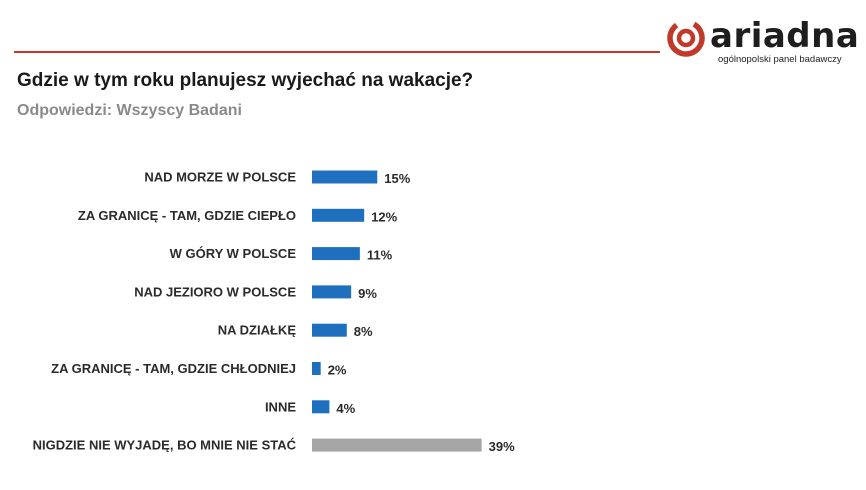  What do you see at coordinates (280, 406) in the screenshot?
I see `category-label: INNE` at bounding box center [280, 406].